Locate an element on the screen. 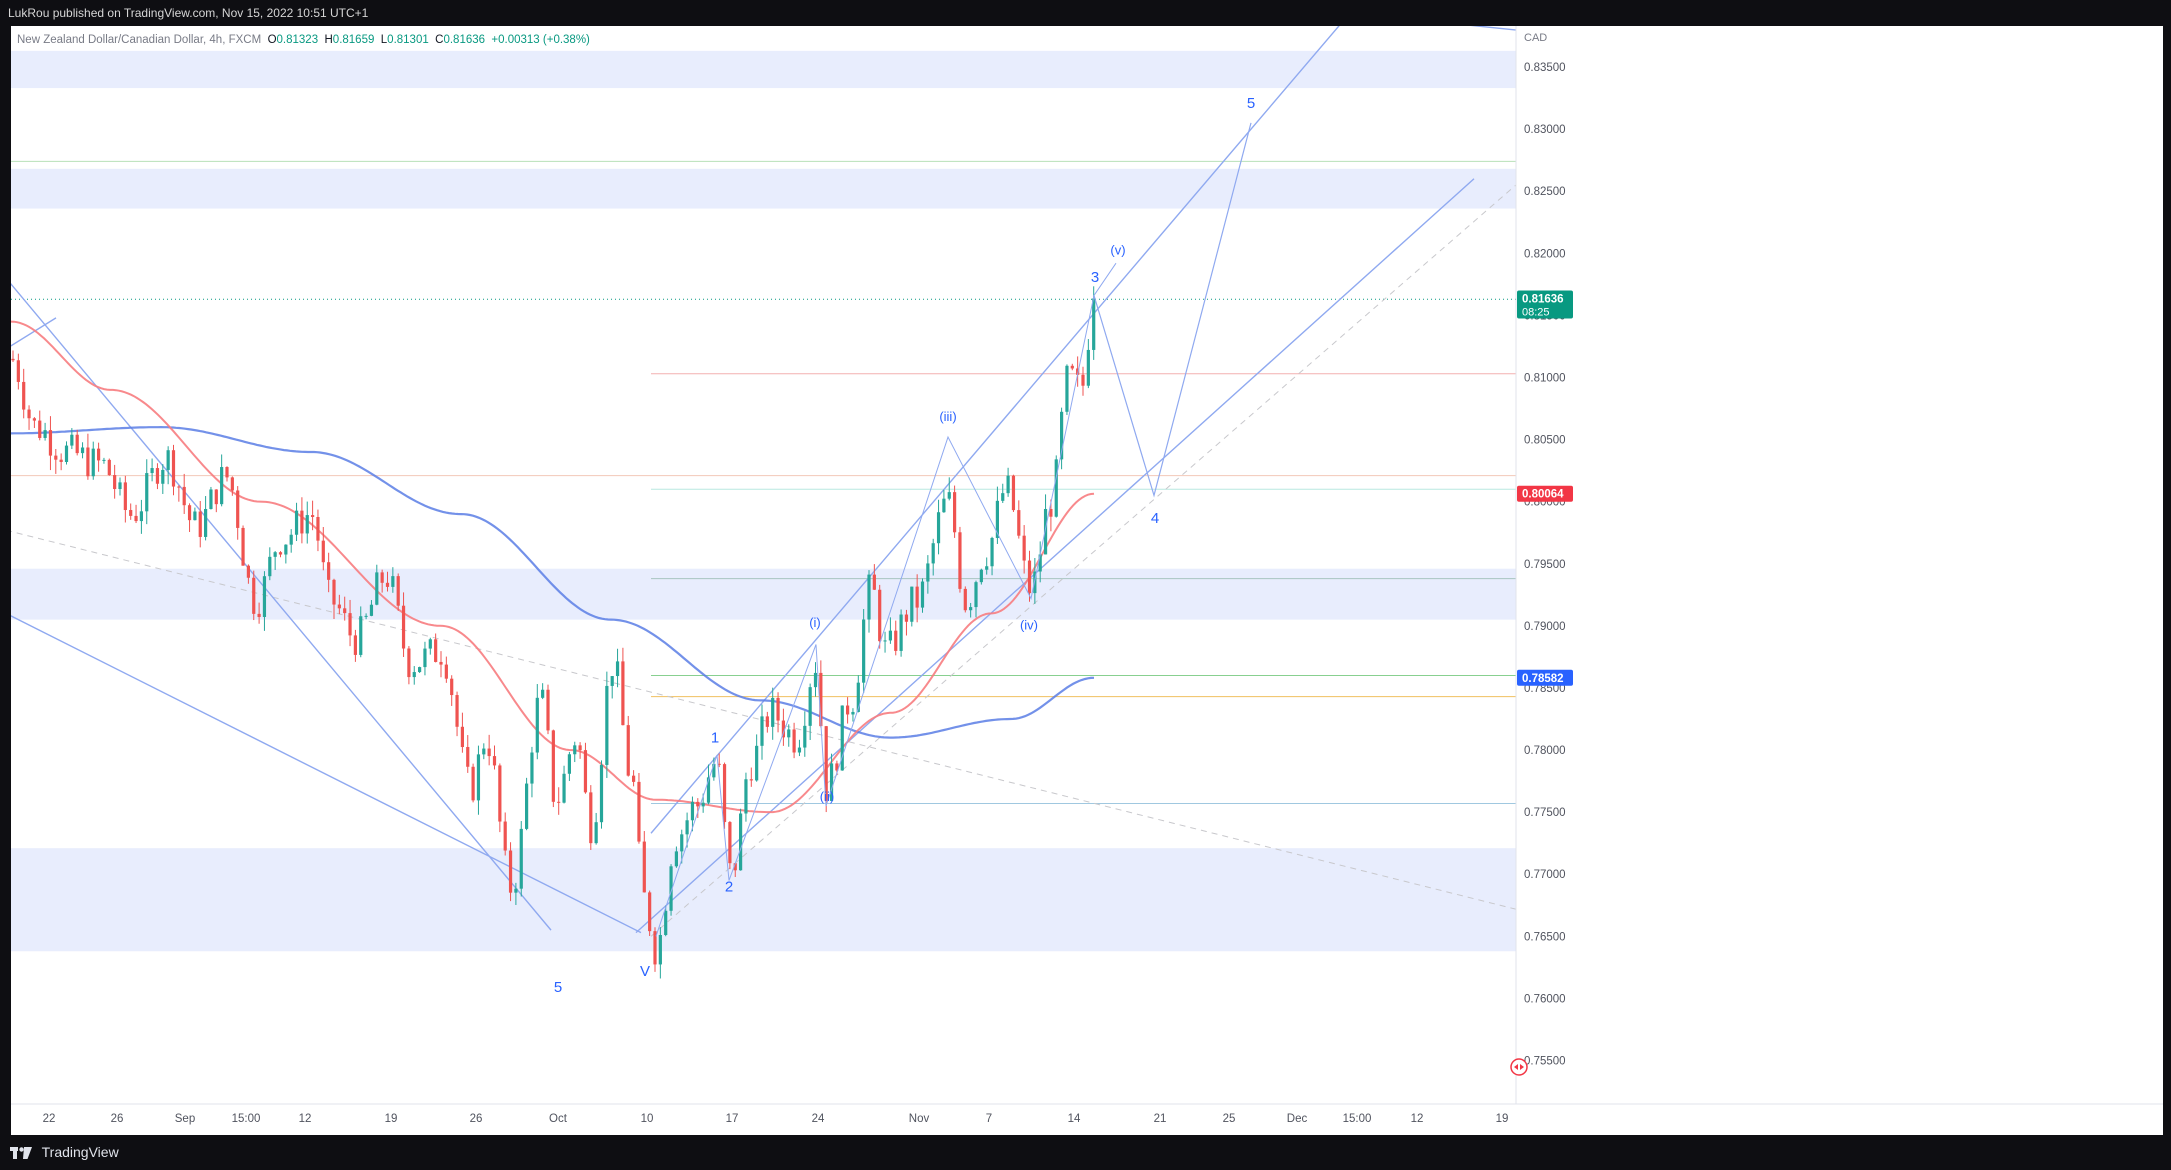 The width and height of the screenshot is (2171, 1170). brand-name: TradingView is located at coordinates (80, 1152).